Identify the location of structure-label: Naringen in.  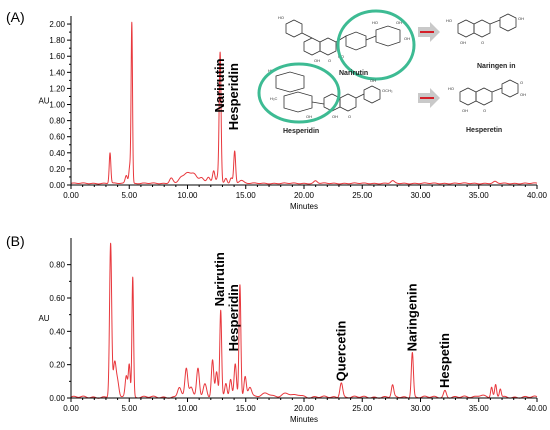
(496, 66).